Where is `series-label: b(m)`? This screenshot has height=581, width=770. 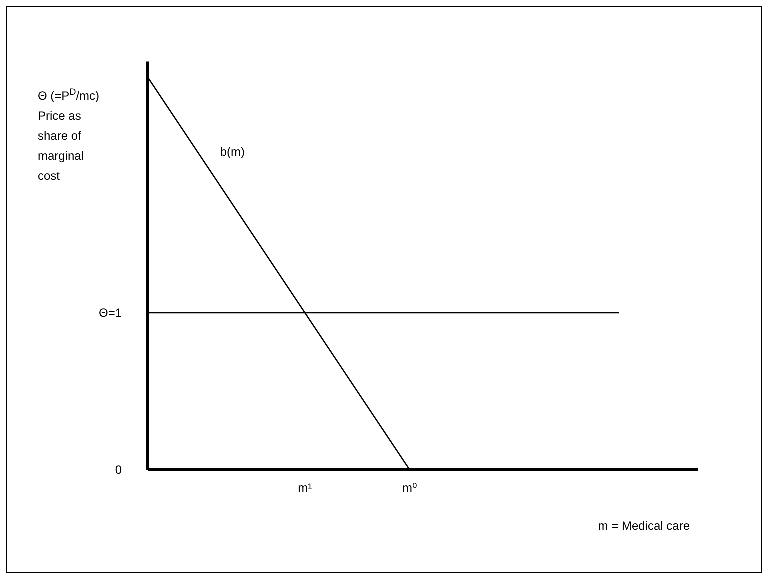
series-label: b(m) is located at coordinates (233, 152).